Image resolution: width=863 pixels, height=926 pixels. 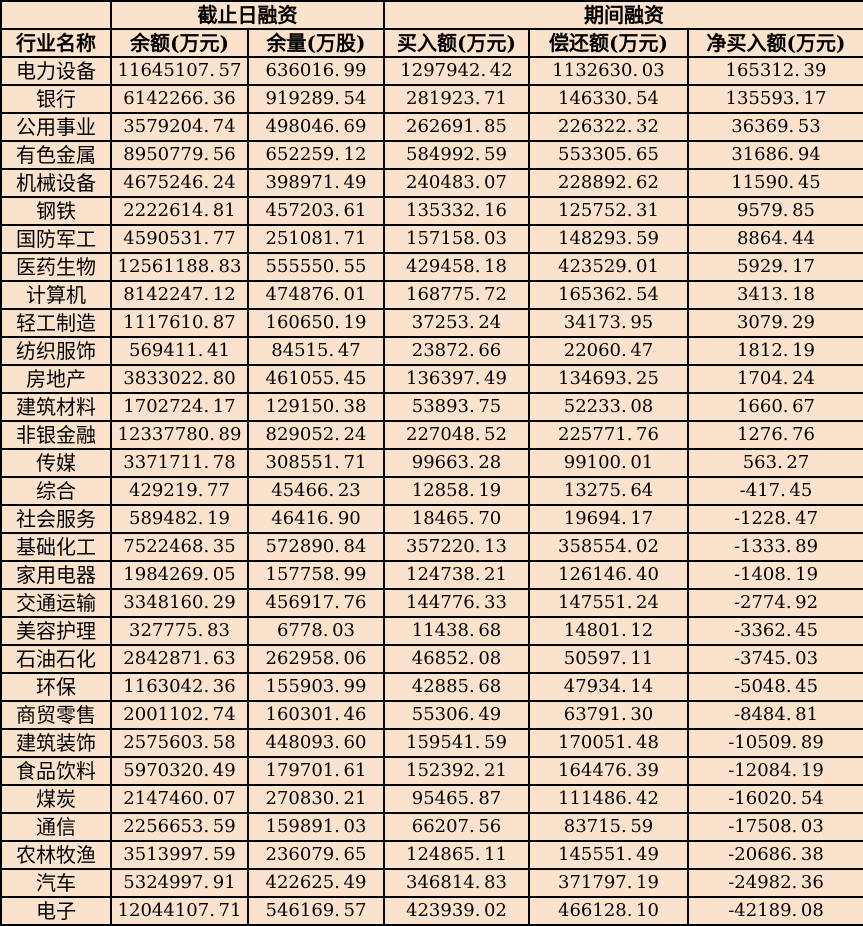 I want to click on industry-cell: 银行, so click(x=56, y=99).